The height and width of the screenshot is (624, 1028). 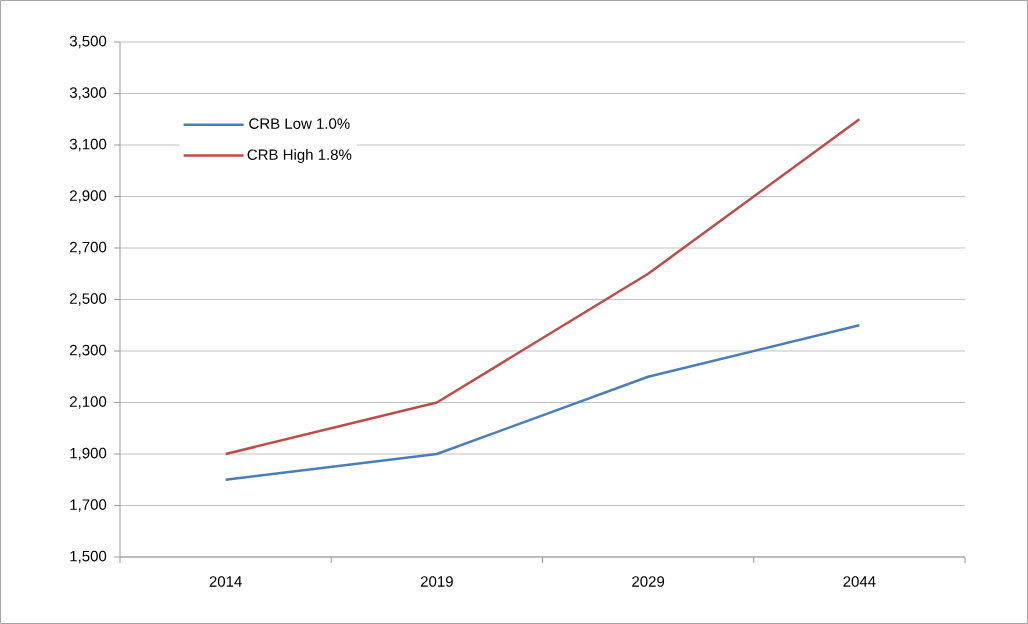 I want to click on x-tick-label: 2019, so click(x=436, y=581).